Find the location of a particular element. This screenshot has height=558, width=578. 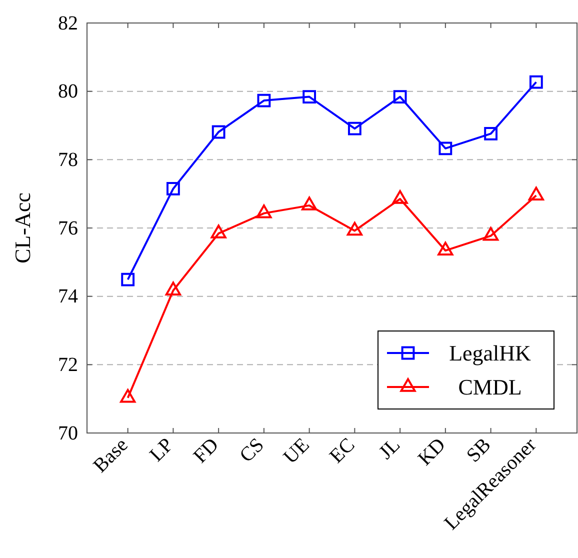

y-tick-label: 76 is located at coordinates (68, 228).